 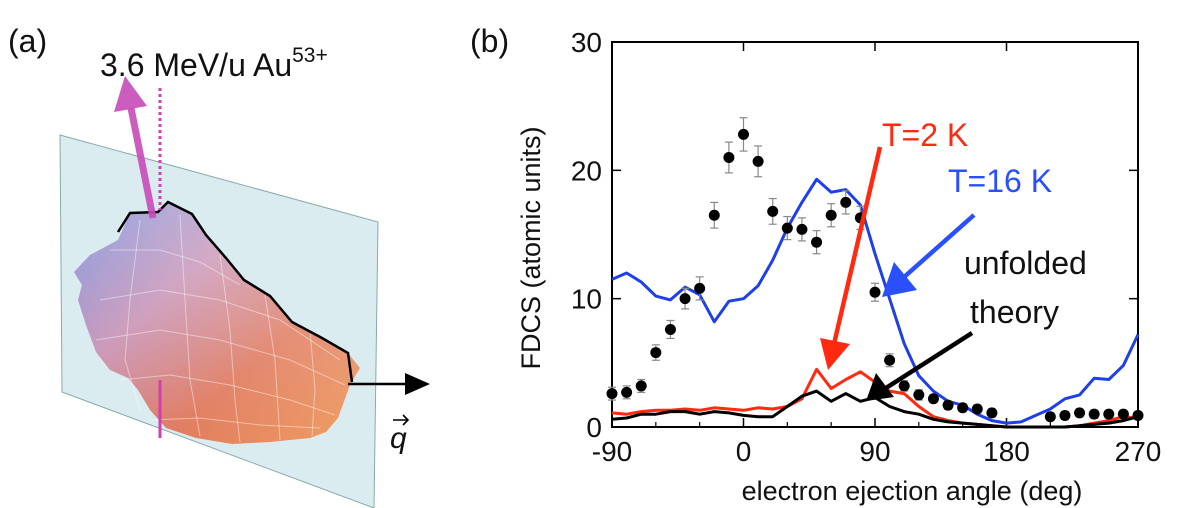 What do you see at coordinates (130, 94) in the screenshot?
I see `projectile-arrow-head` at bounding box center [130, 94].